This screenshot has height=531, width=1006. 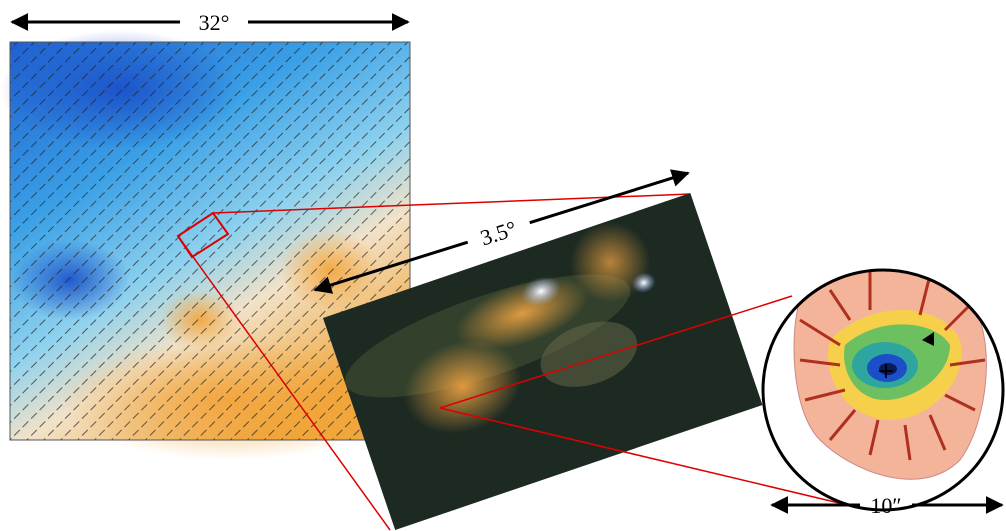 I want to click on core-map: +, so click(x=890, y=375).